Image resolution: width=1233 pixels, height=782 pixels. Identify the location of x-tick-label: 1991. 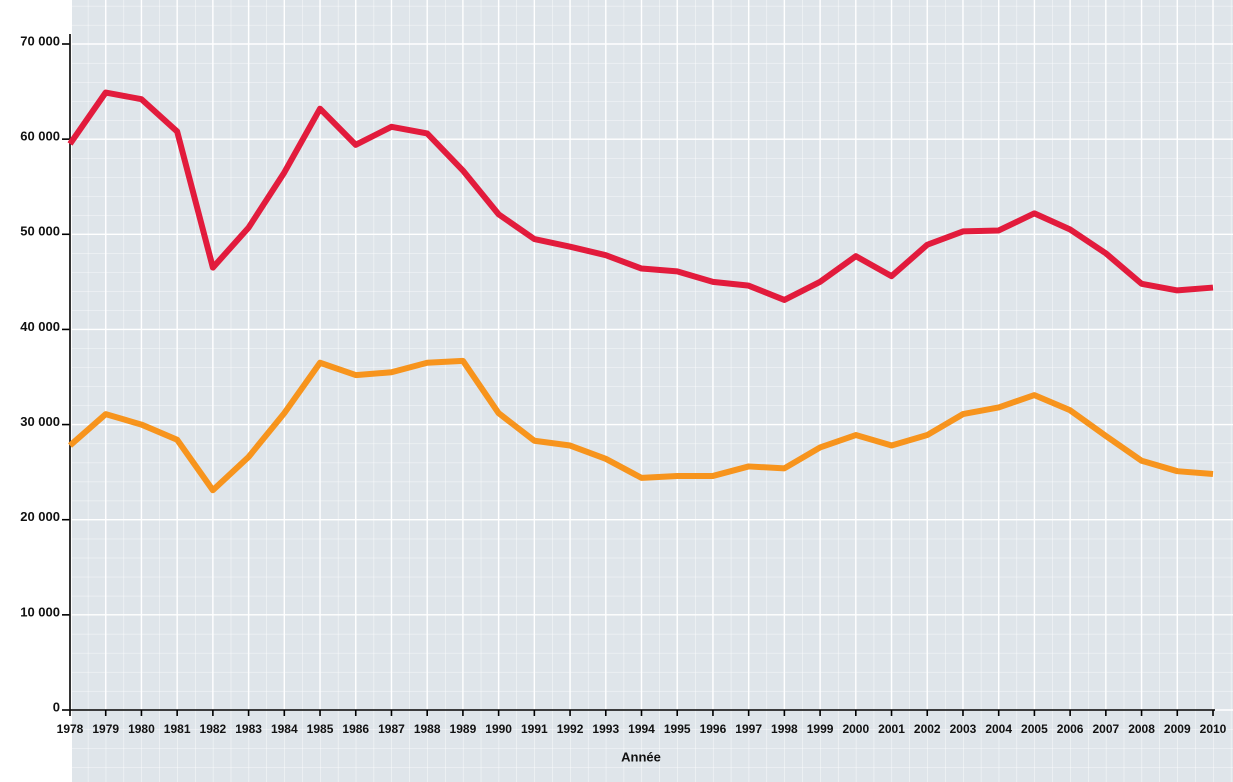
(534, 729).